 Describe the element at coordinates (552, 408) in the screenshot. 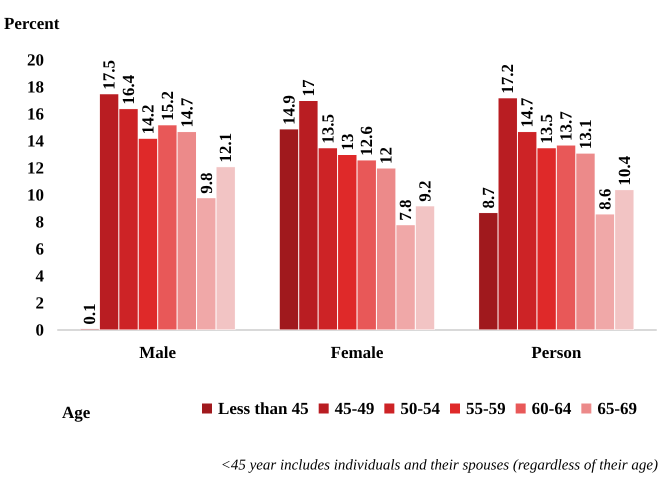

I see `legend-label: 60-64` at that location.